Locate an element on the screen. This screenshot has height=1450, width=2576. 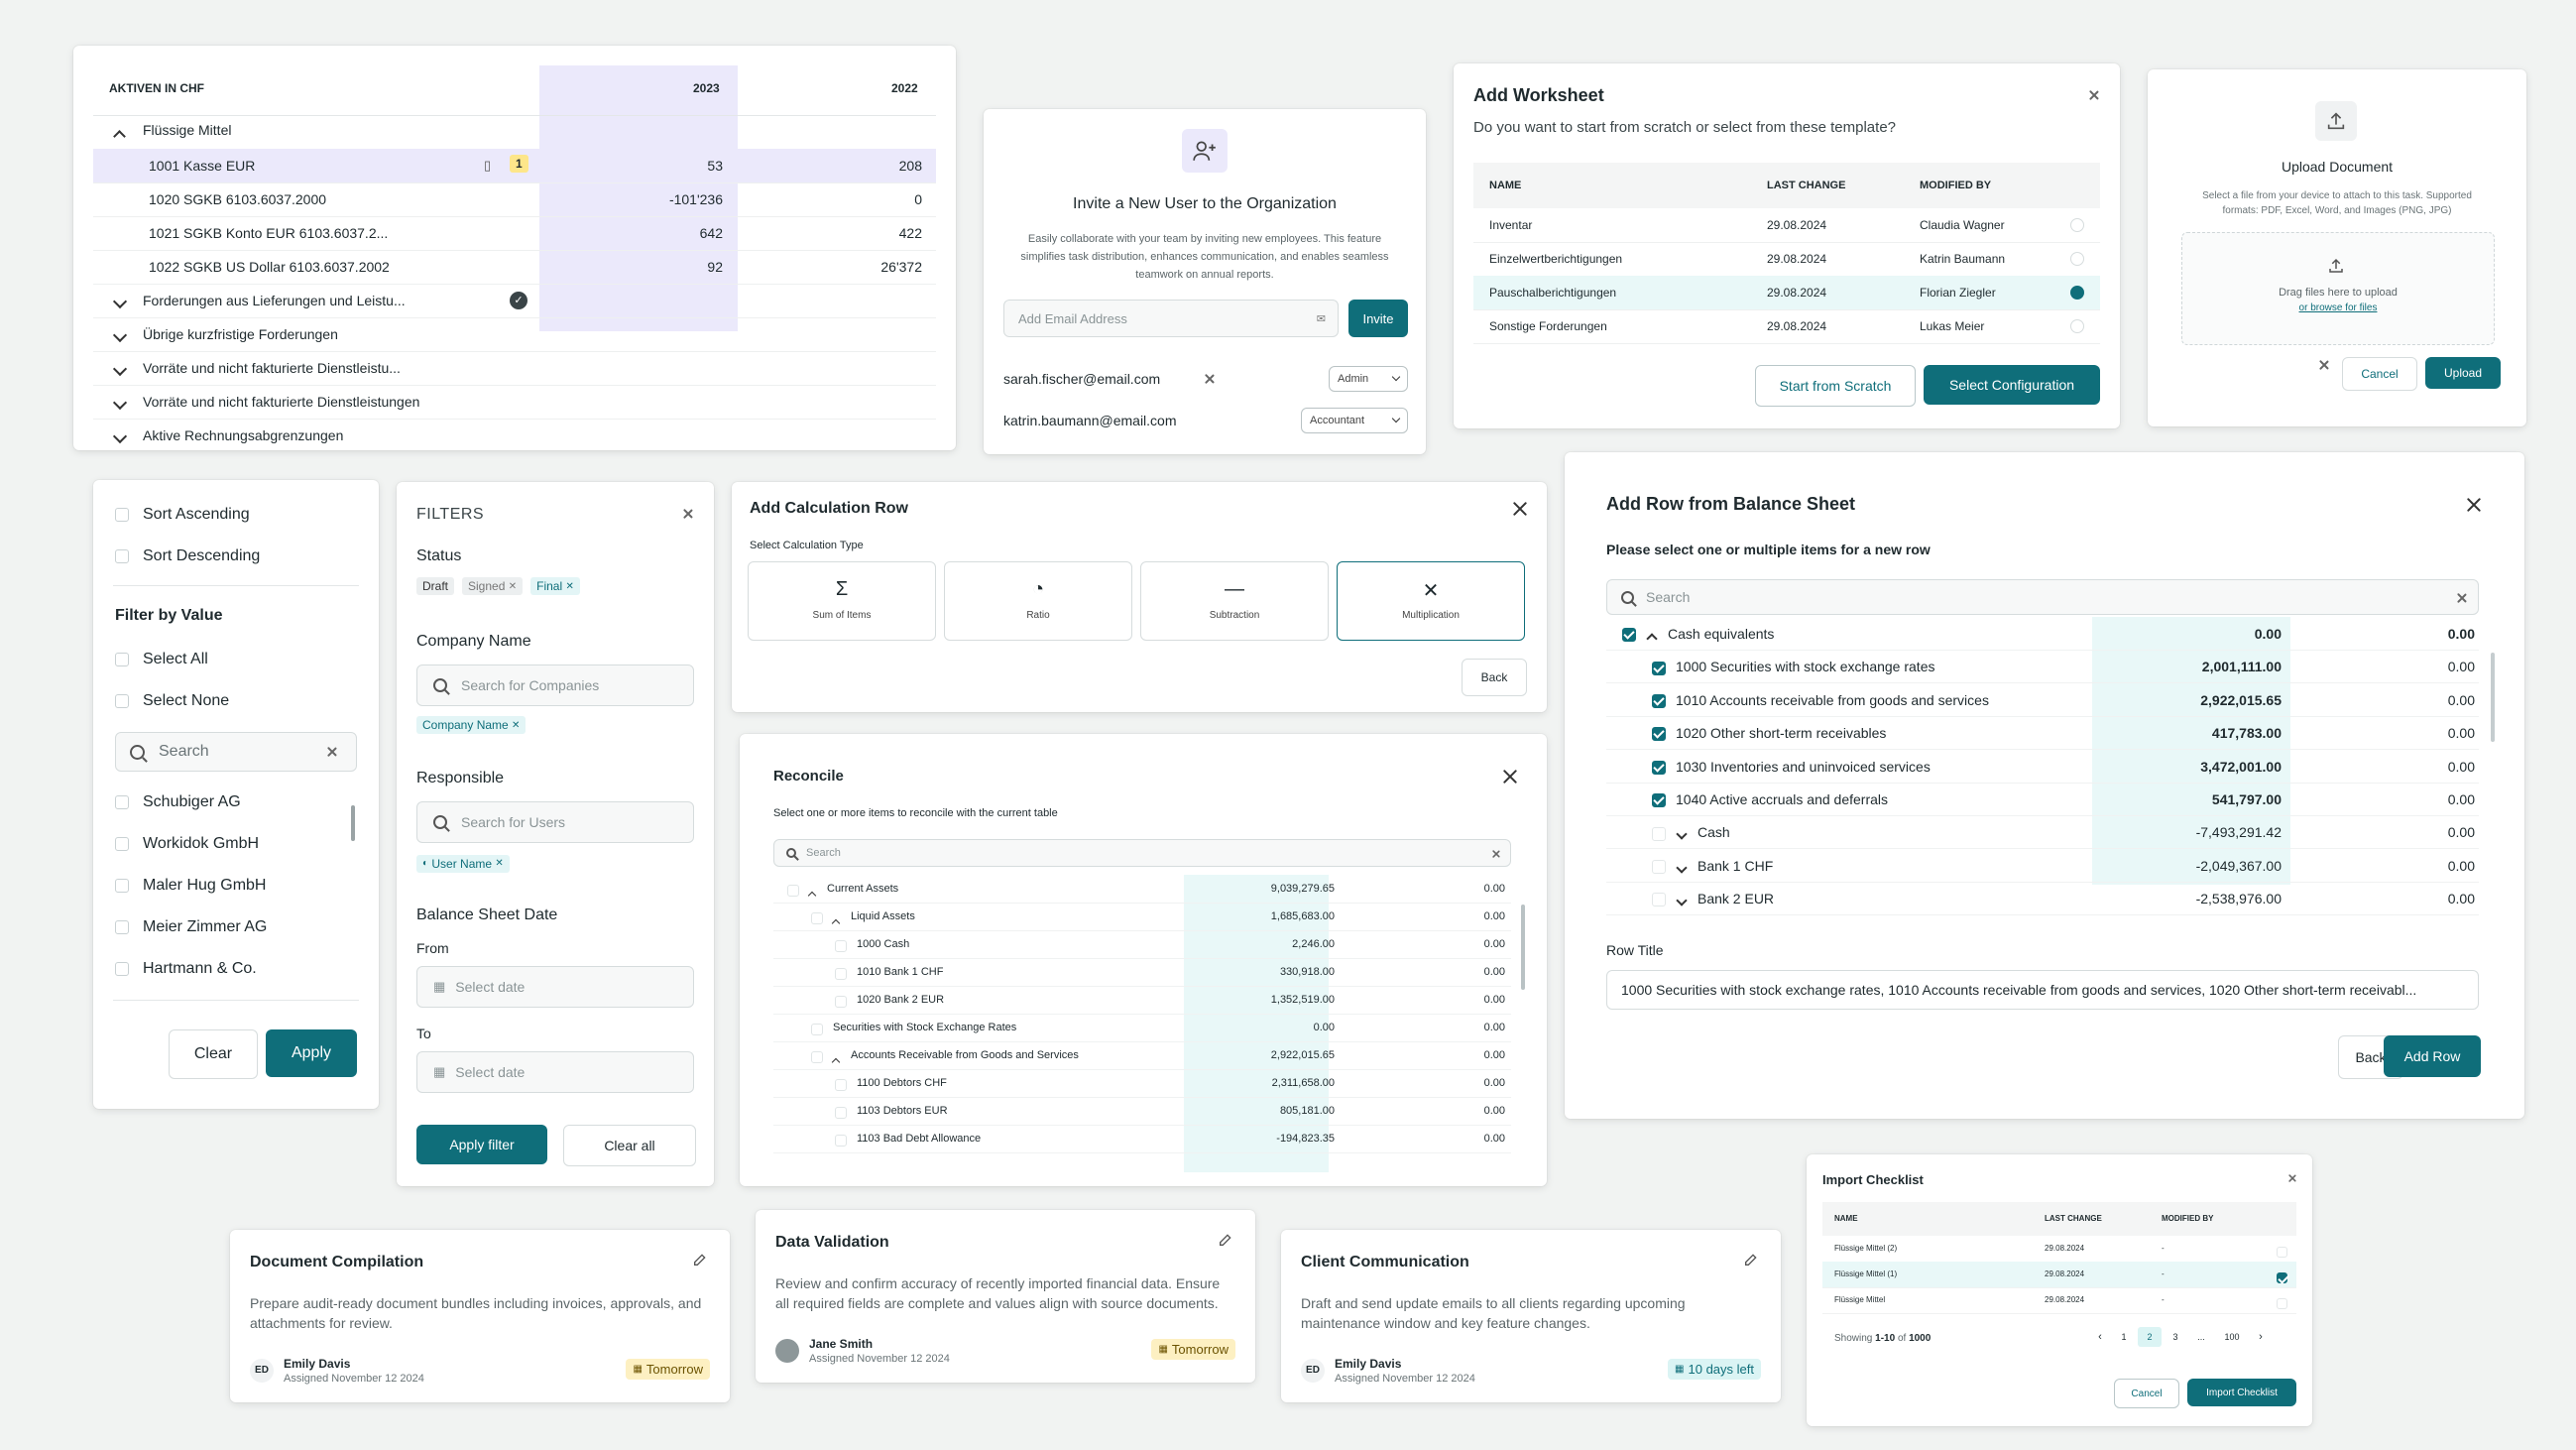
responsible-search-input: Search for Users is located at coordinates (555, 822).